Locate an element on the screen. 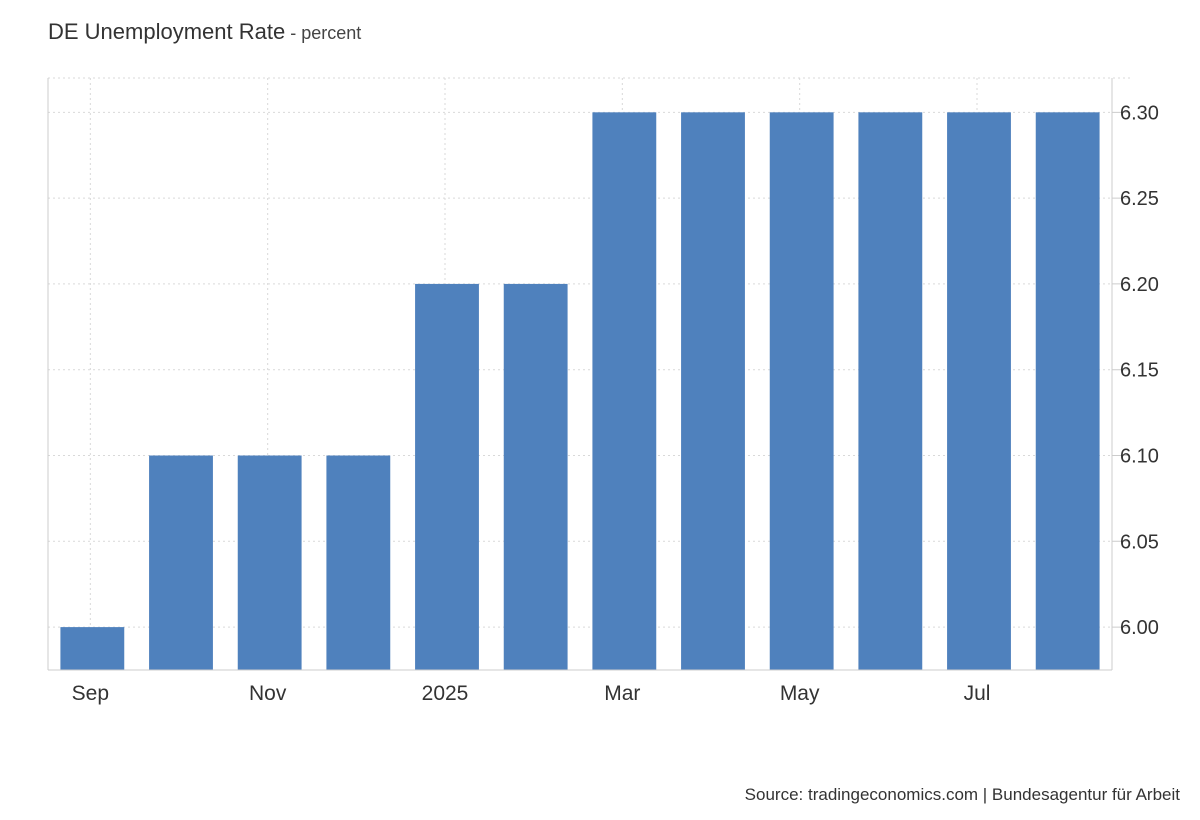 The width and height of the screenshot is (1200, 820). x-tick-label: May is located at coordinates (800, 693).